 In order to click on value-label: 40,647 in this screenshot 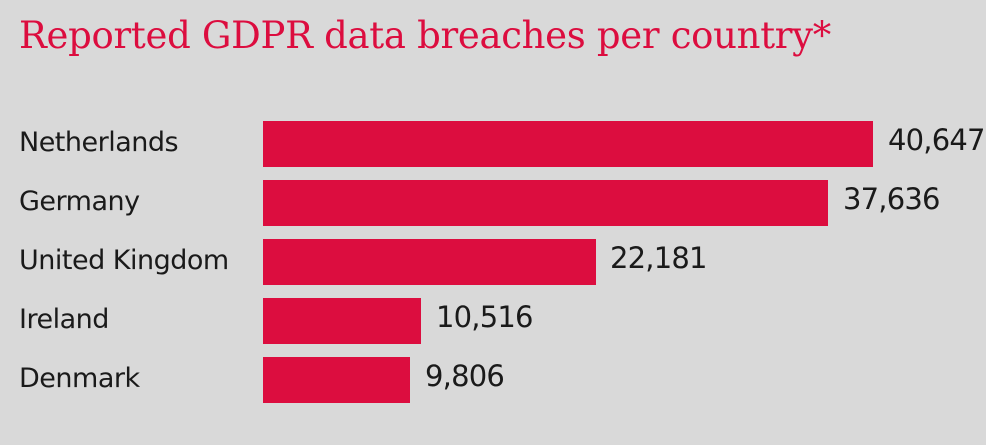, I will do `click(936, 140)`.